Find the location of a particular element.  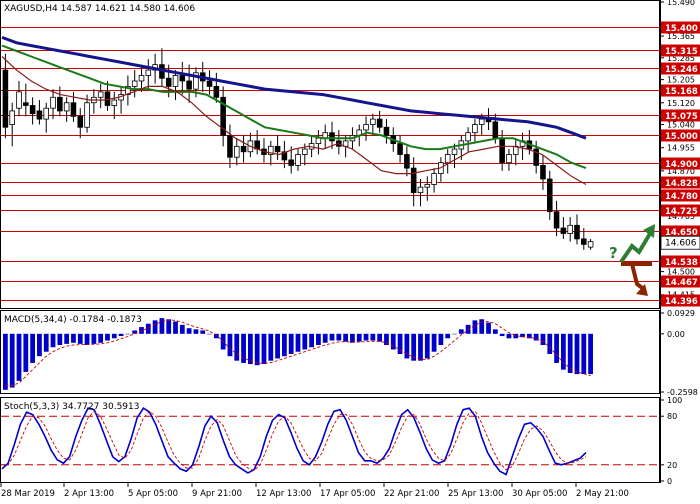

price-level-label: 14.467 is located at coordinates (681, 283).